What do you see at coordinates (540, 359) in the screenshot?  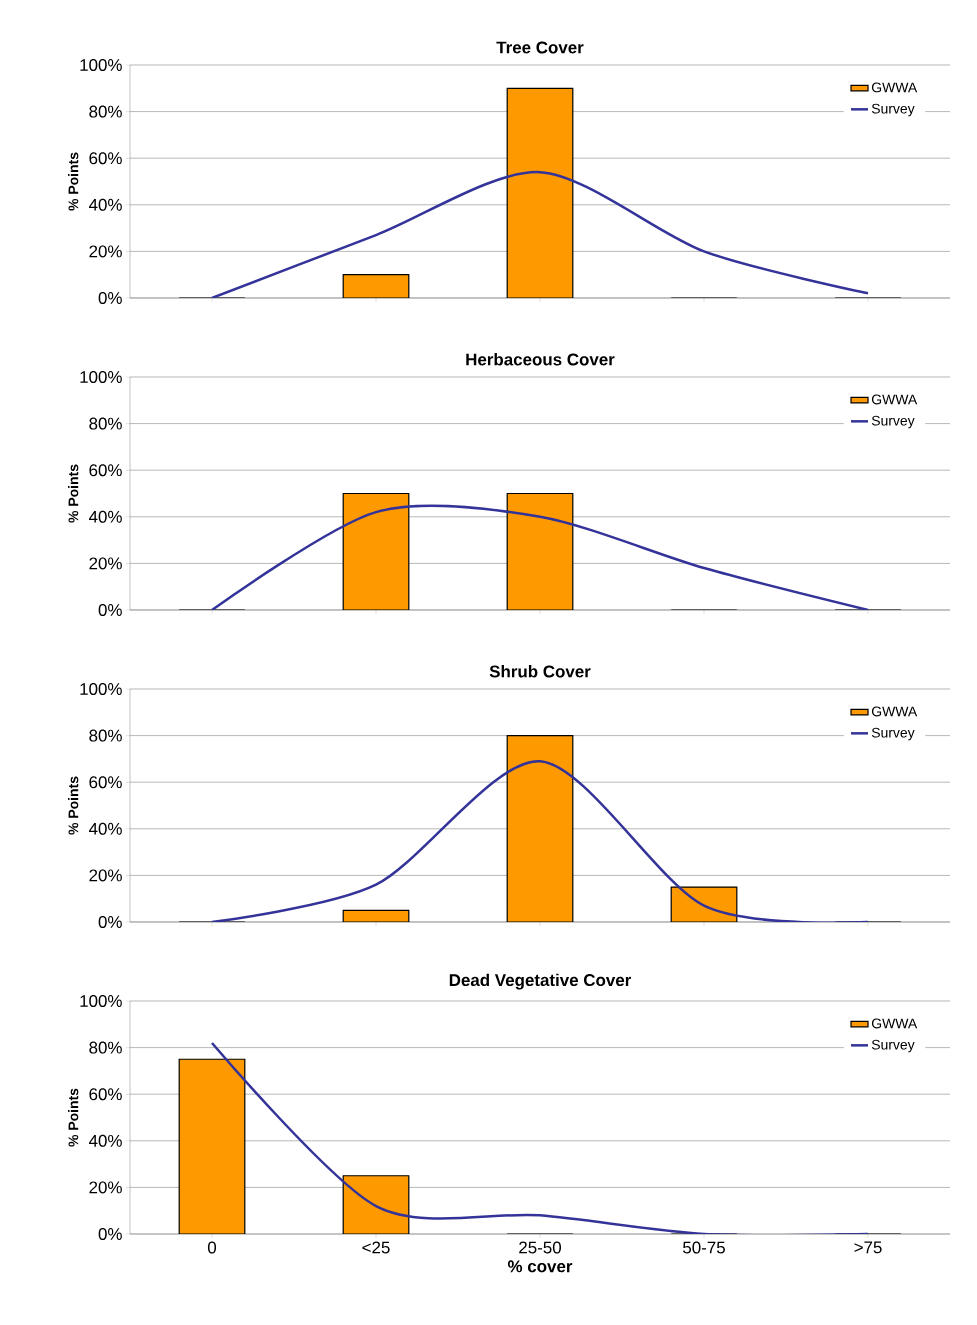 I see `chart-title: Herbaceous Cover` at bounding box center [540, 359].